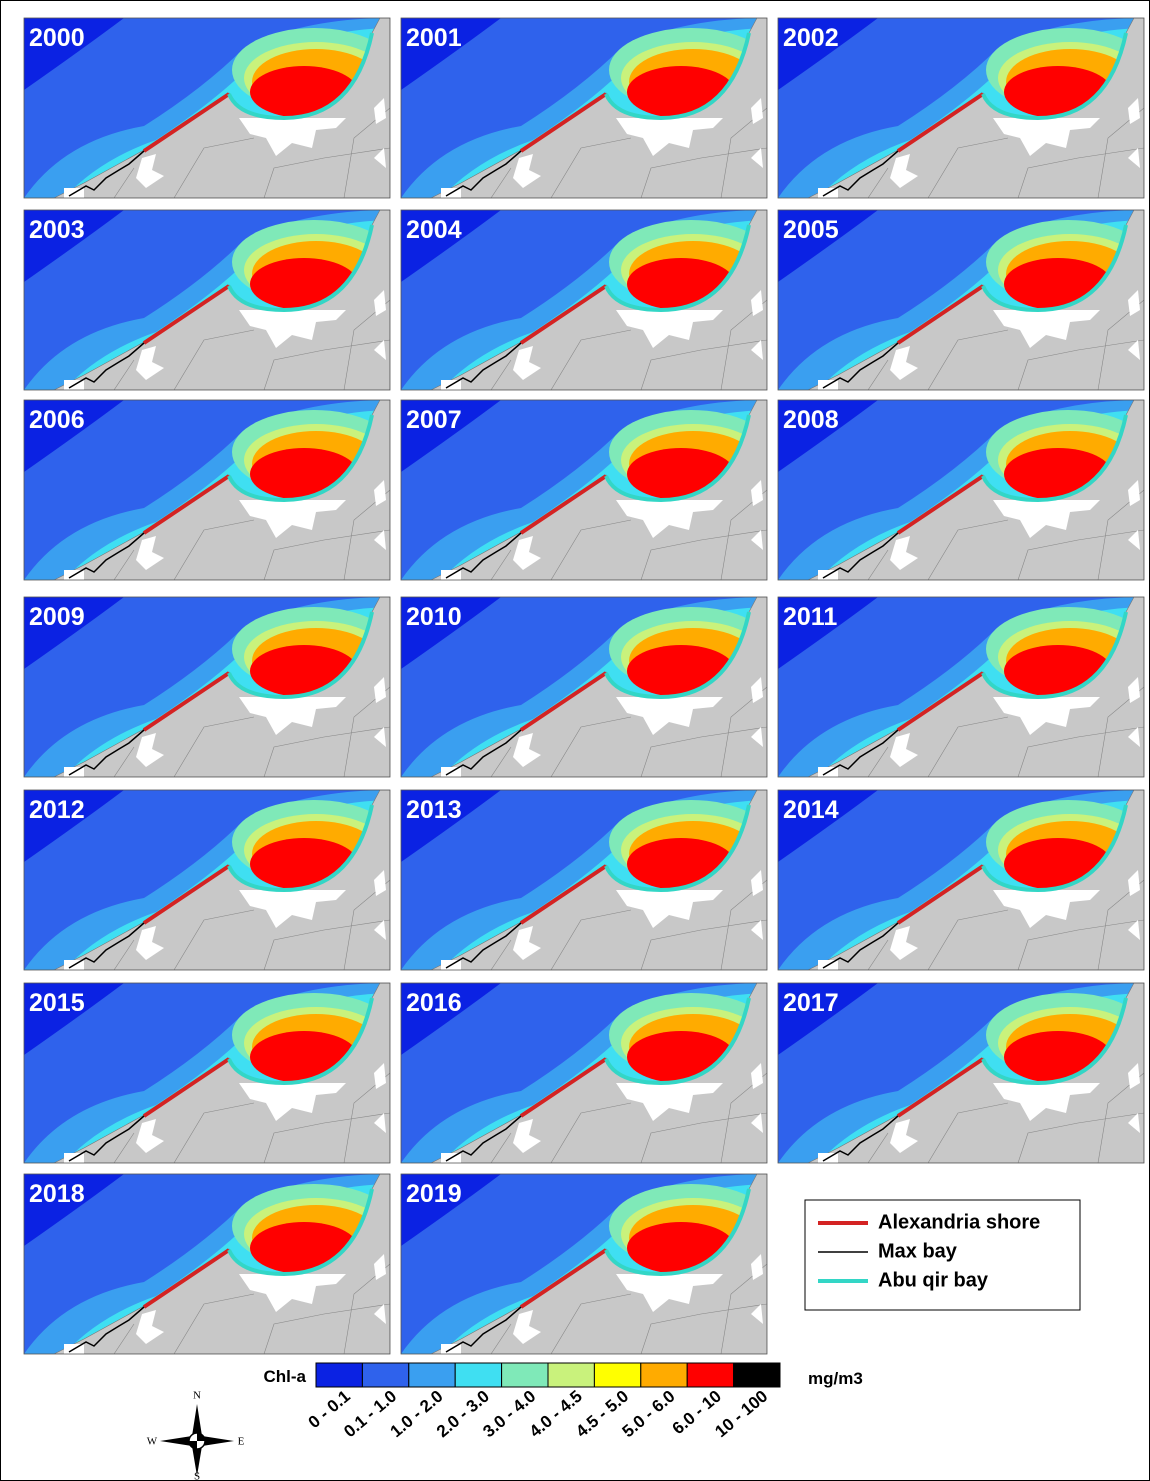 The width and height of the screenshot is (1150, 1481). Describe the element at coordinates (197, 1441) in the screenshot. I see `compass-quadrants` at that location.